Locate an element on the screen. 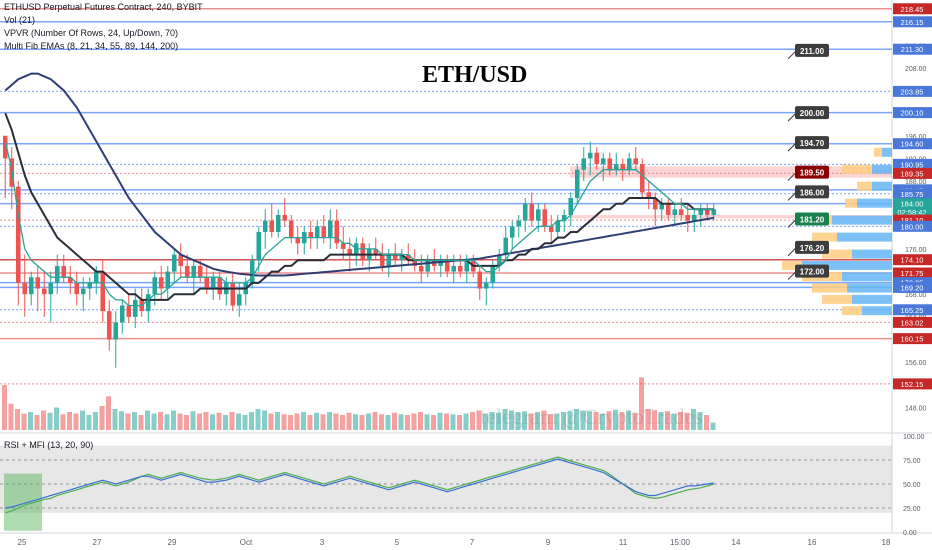 Image resolution: width=932 pixels, height=550 pixels. date-axis-tick: 11 is located at coordinates (623, 542).